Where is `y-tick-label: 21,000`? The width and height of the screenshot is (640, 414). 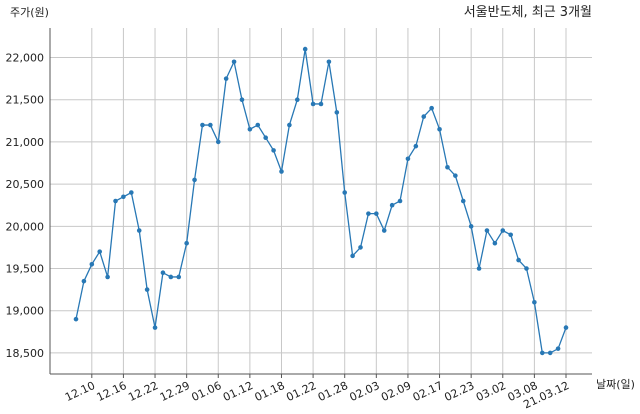 y-tick-label: 21,000 is located at coordinates (25, 142).